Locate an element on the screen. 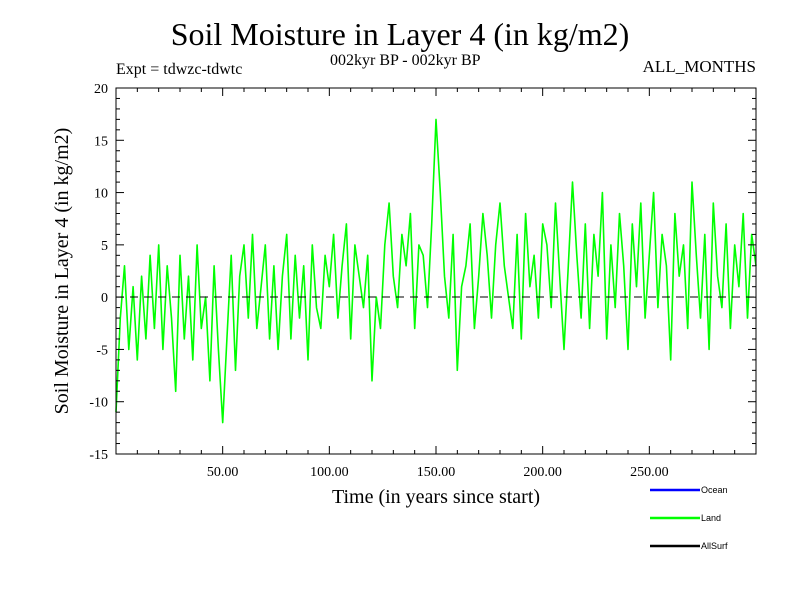  experiment-label: Expt = tdwzc-tdwtc is located at coordinates (179, 69).